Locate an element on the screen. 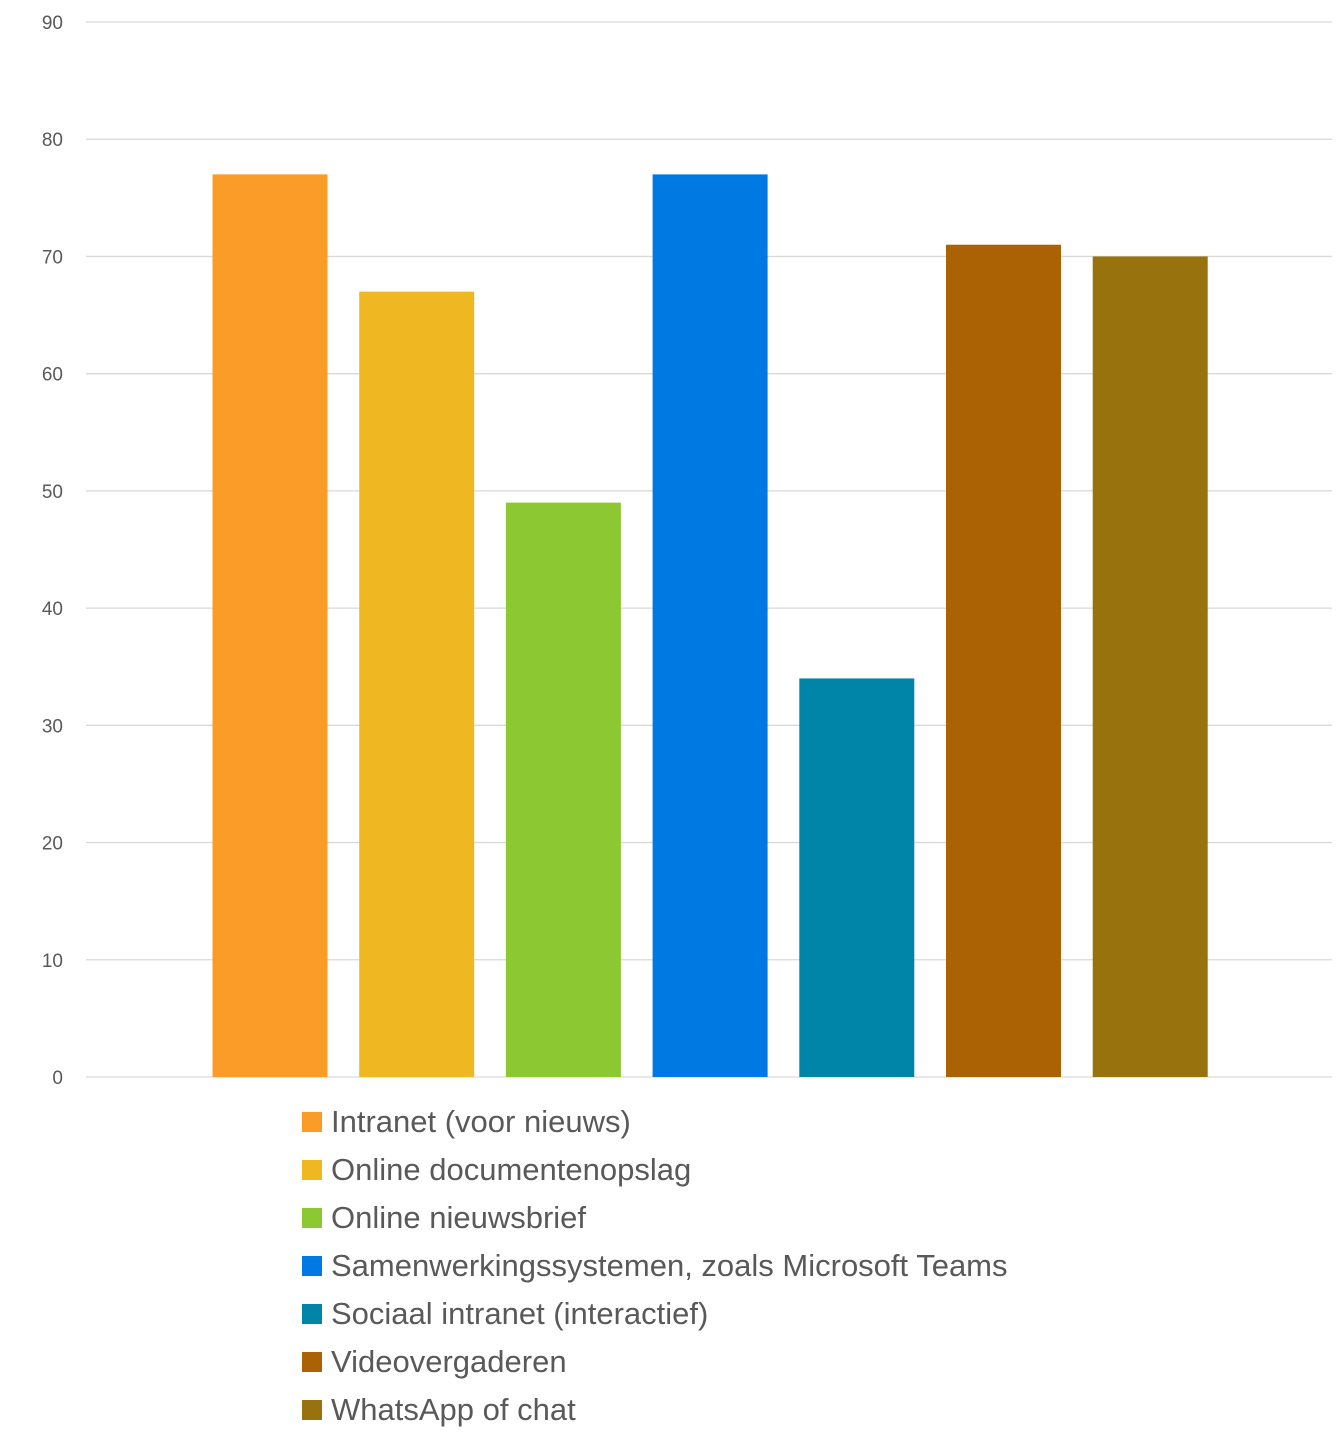  y-tick-label: 60 is located at coordinates (52, 375).